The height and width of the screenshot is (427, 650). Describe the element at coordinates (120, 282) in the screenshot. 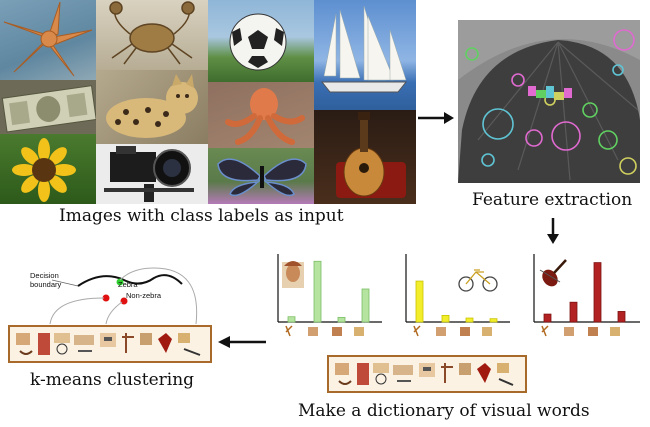

I see `zebra-point` at that location.